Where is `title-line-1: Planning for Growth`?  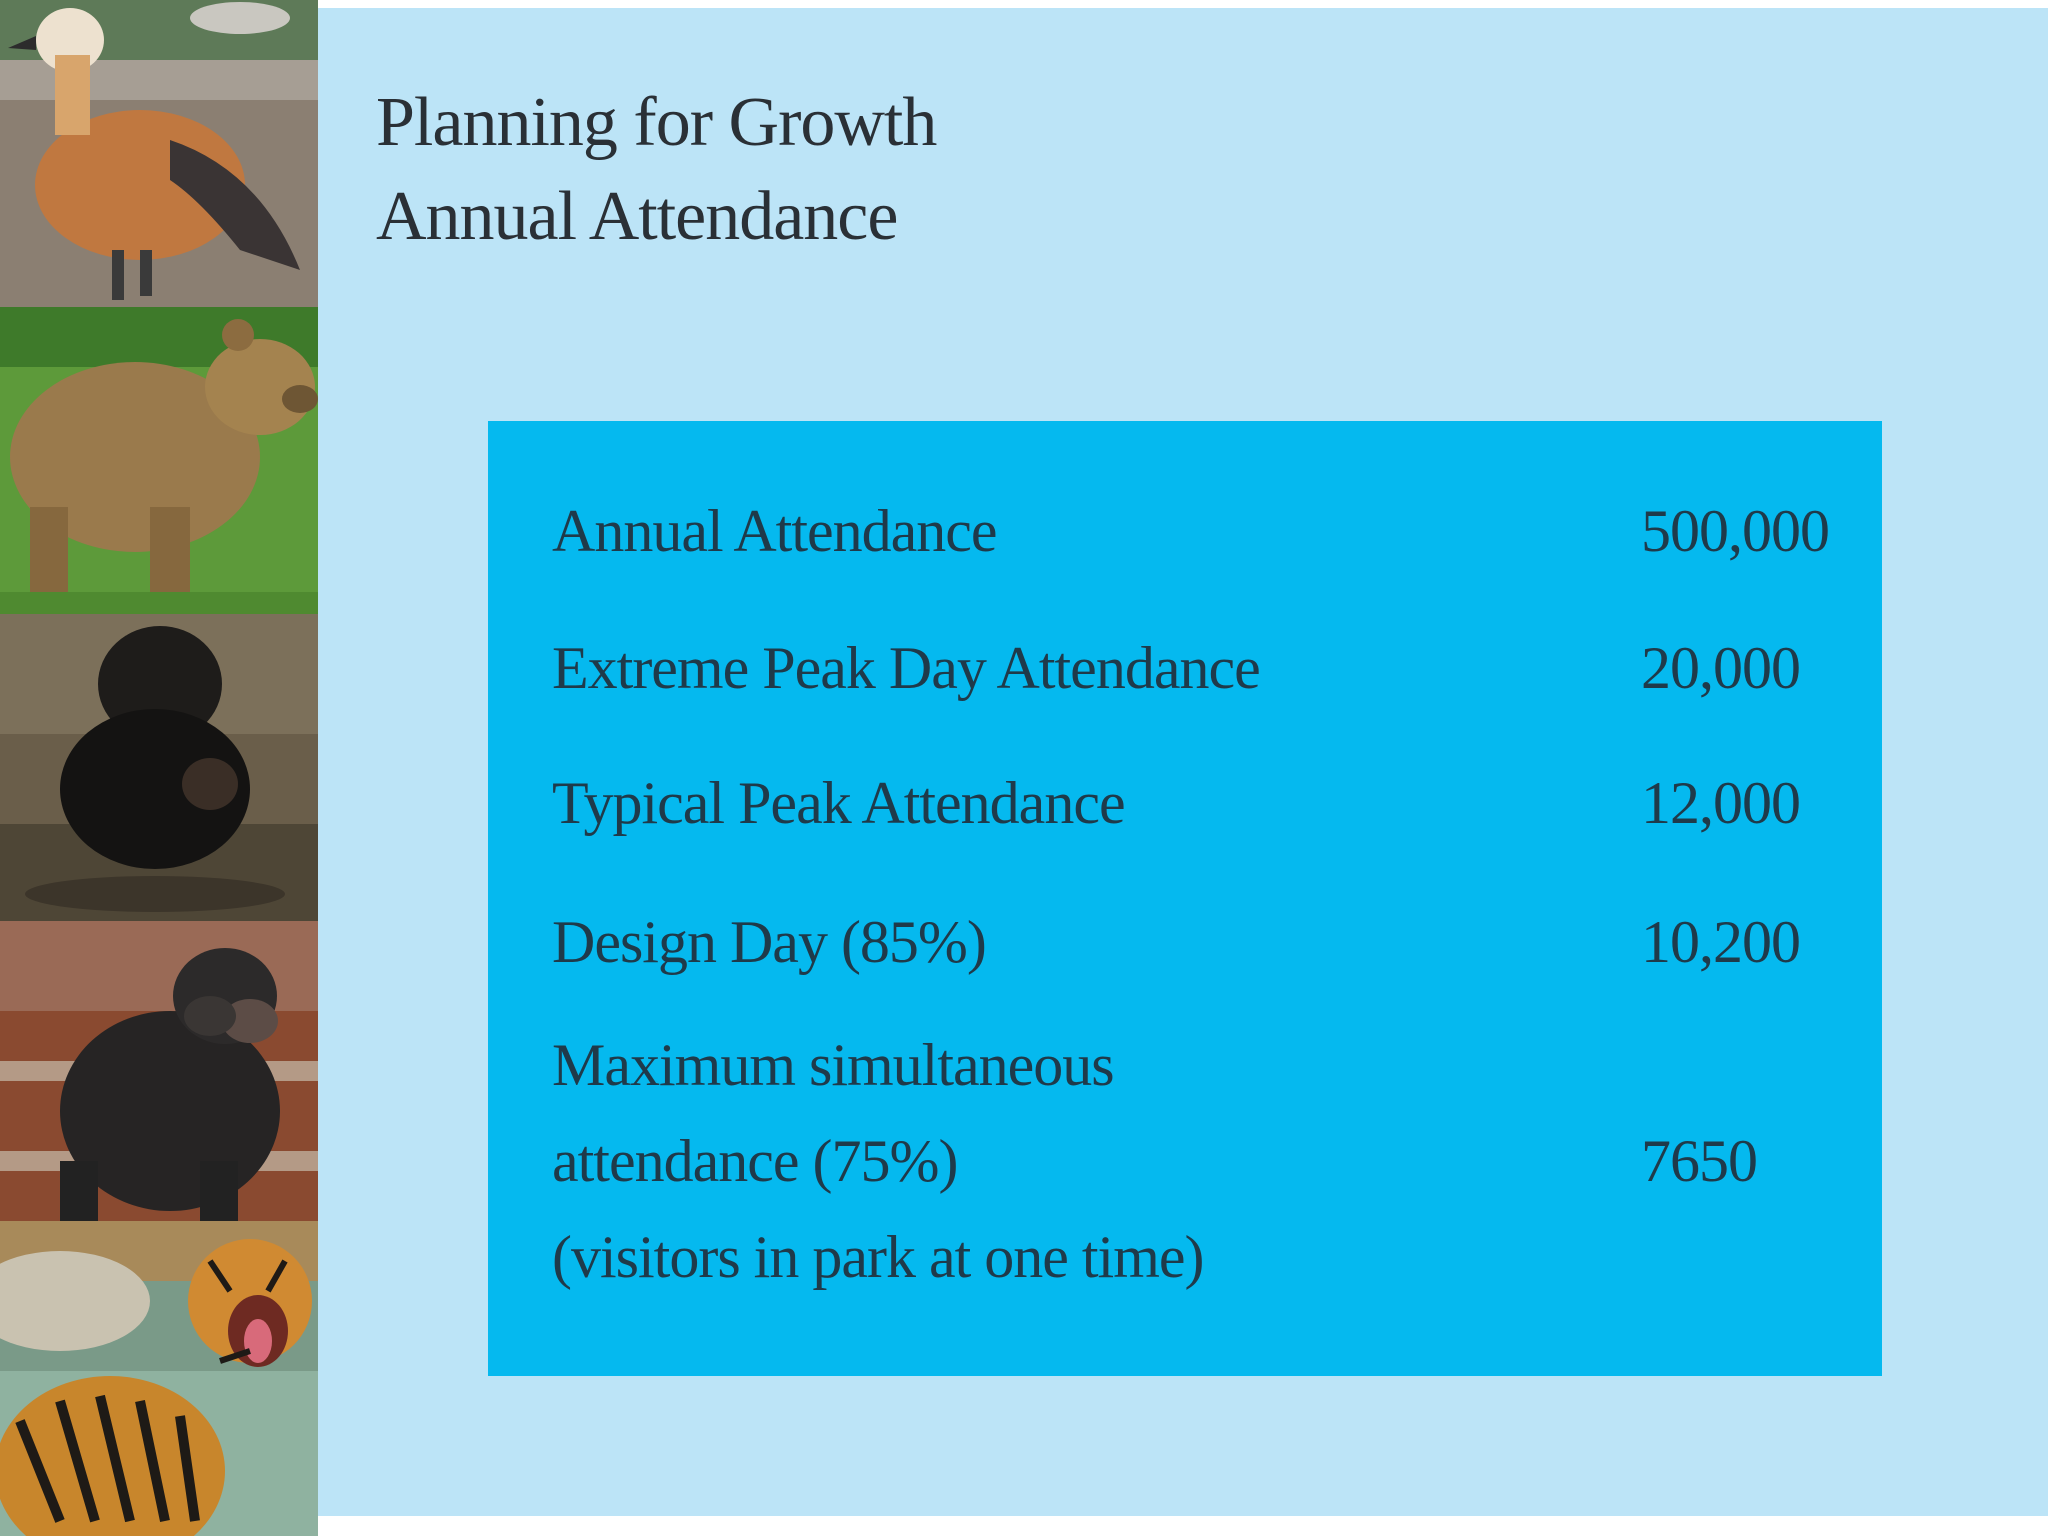
title-line-1: Planning for Growth is located at coordinates (656, 122).